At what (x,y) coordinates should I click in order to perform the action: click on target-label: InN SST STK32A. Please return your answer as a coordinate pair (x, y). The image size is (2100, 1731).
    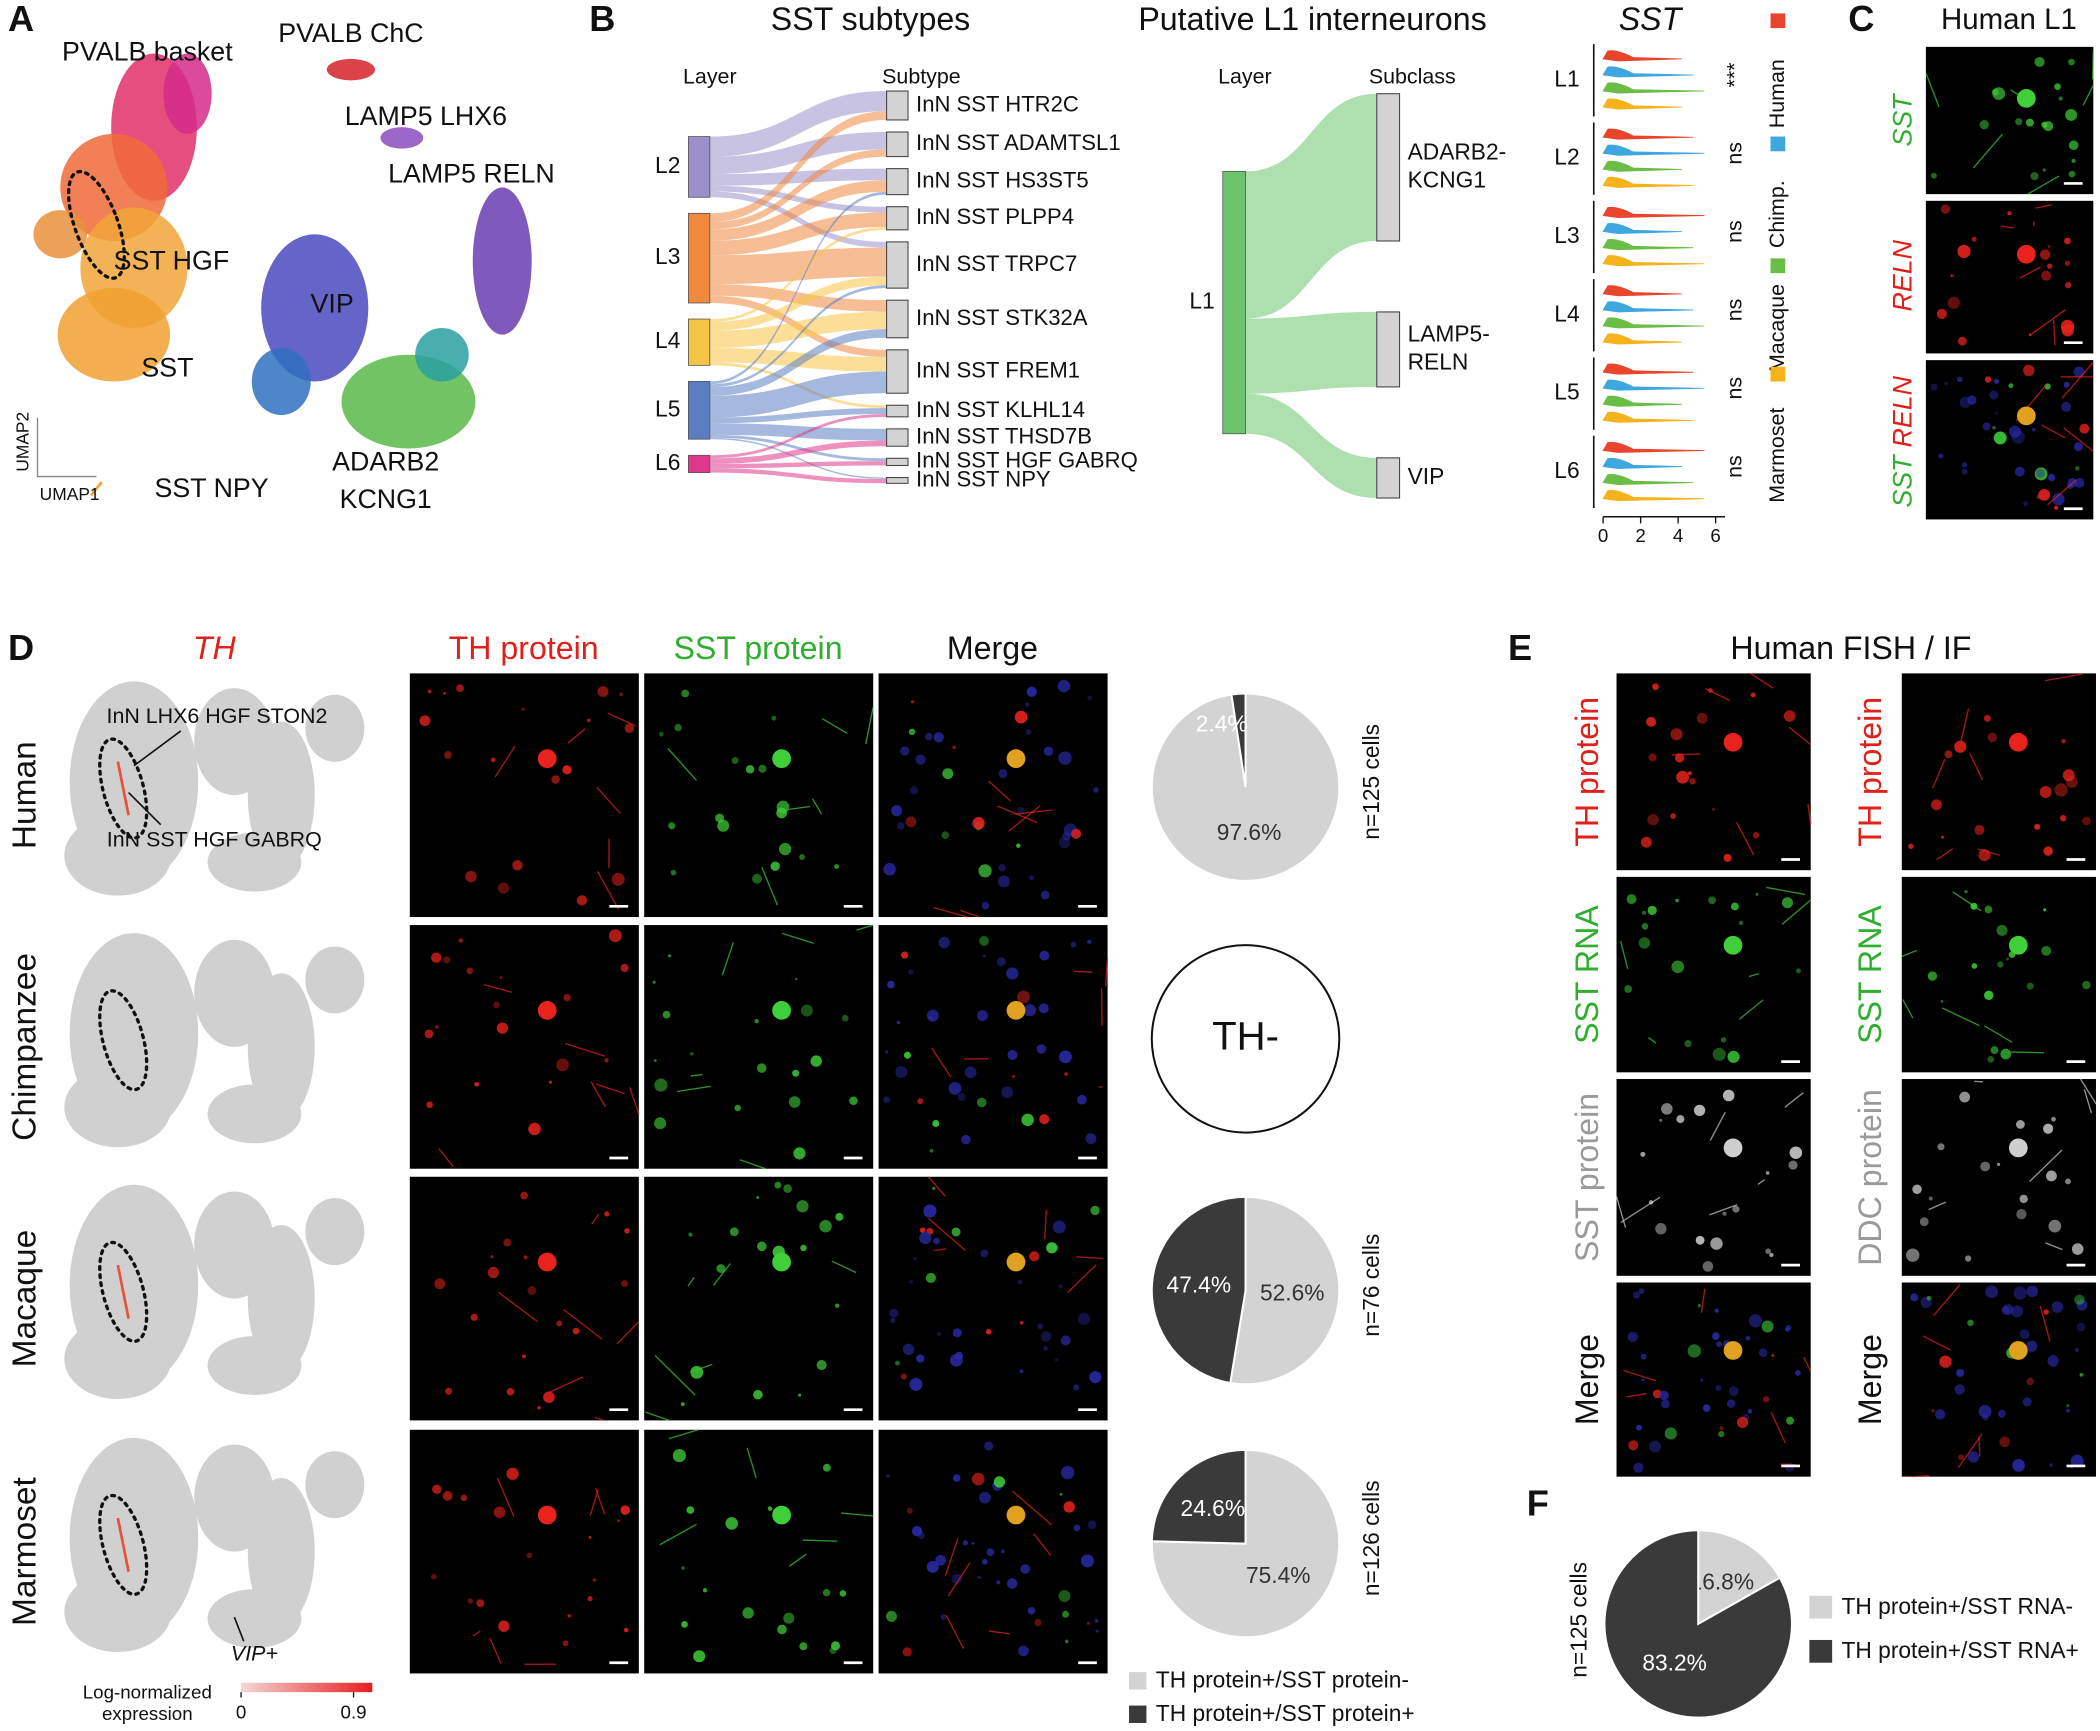
    Looking at the image, I should click on (1002, 317).